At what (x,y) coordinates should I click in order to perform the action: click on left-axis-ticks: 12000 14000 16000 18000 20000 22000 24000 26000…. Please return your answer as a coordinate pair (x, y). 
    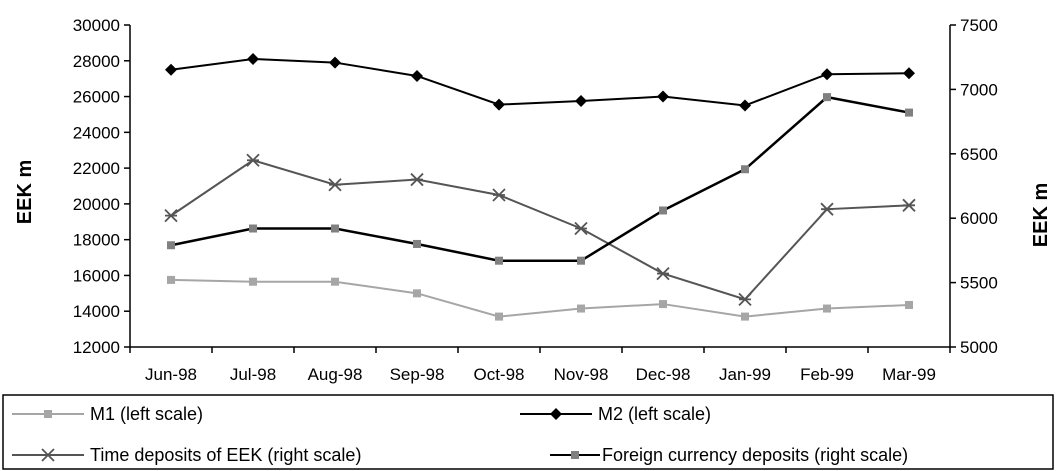
    Looking at the image, I should click on (101, 186).